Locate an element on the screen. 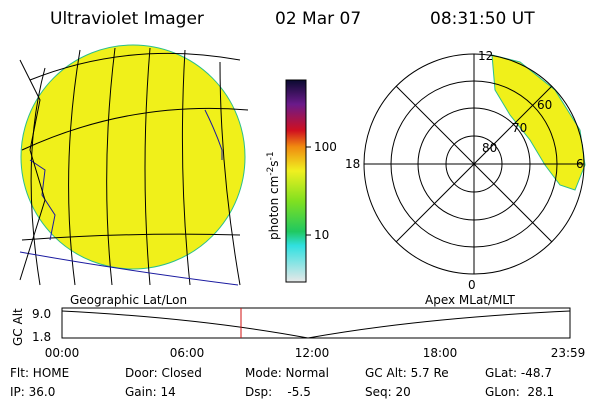 This screenshot has height=400, width=600. strip-axis-label: GC Alt is located at coordinates (18, 327).